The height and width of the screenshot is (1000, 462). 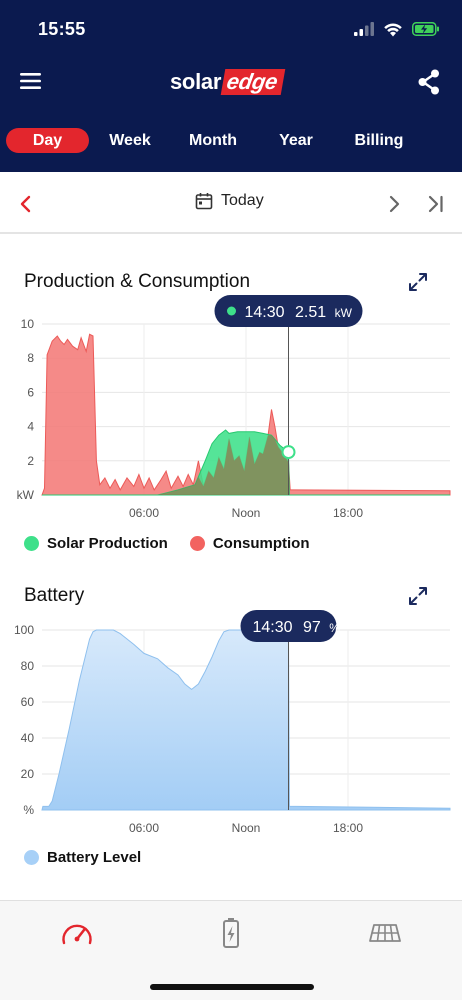 I want to click on y-tick-label: 80, so click(x=28, y=666).